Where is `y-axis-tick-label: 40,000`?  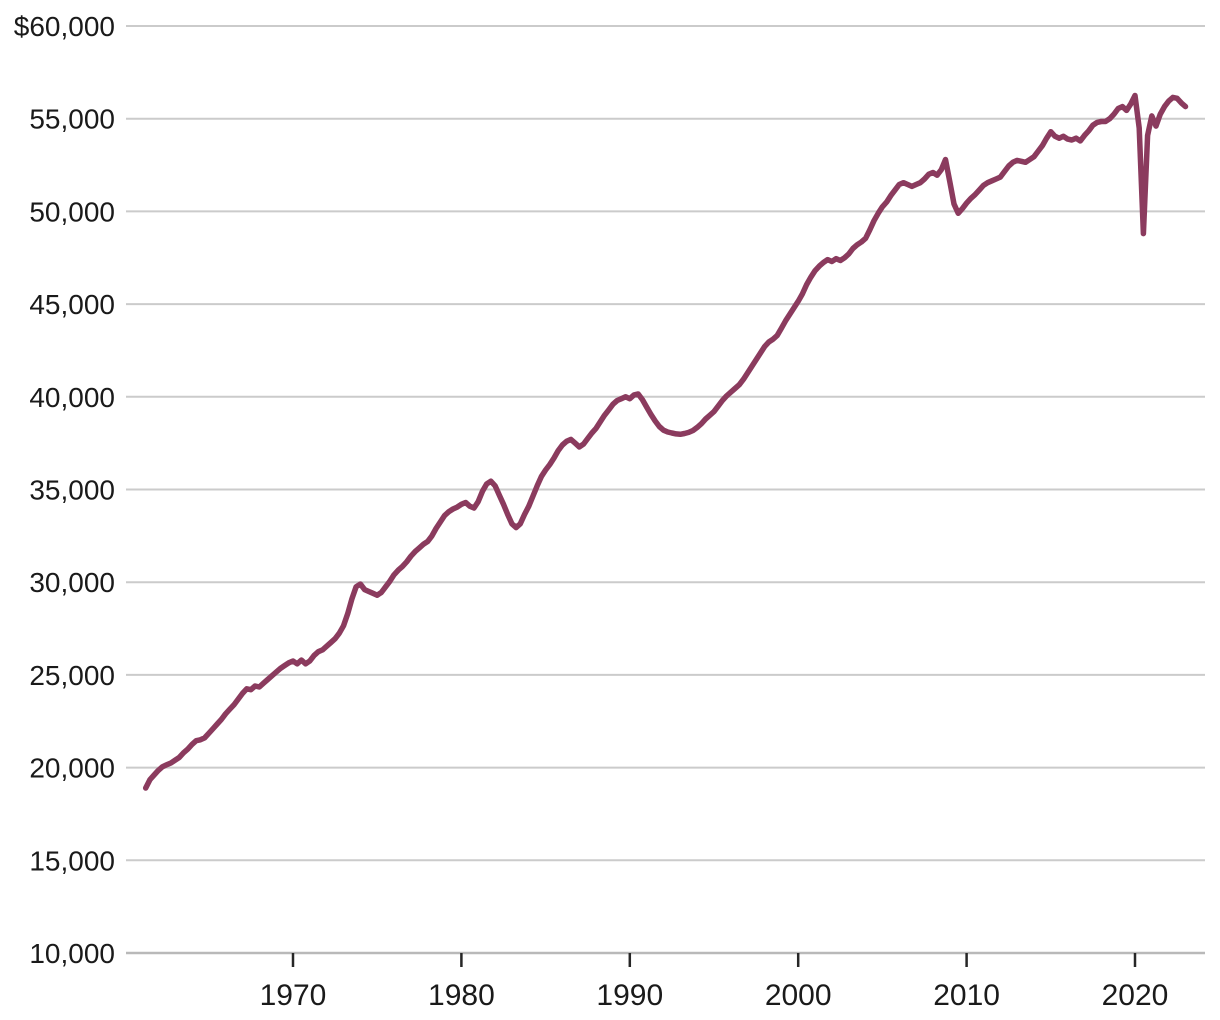
y-axis-tick-label: 40,000 is located at coordinates (72, 397).